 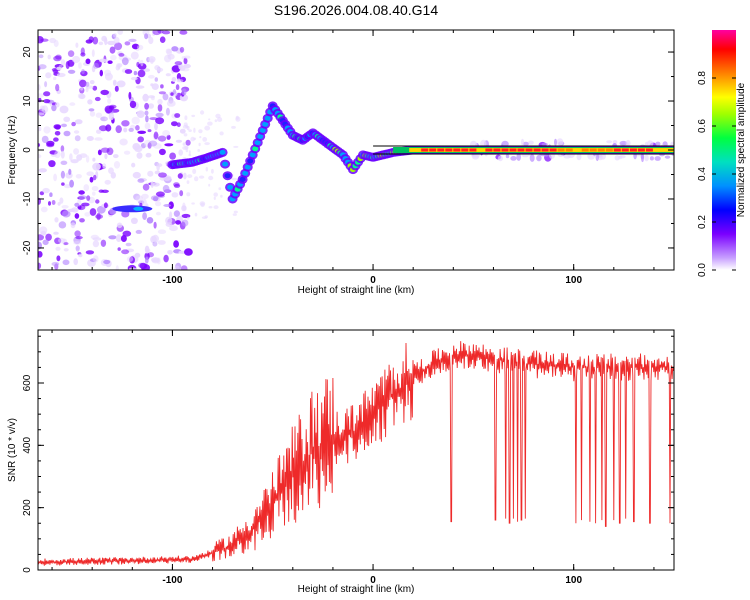 I want to click on snr-xlabel: Height of straight line (km), so click(x=356, y=589).